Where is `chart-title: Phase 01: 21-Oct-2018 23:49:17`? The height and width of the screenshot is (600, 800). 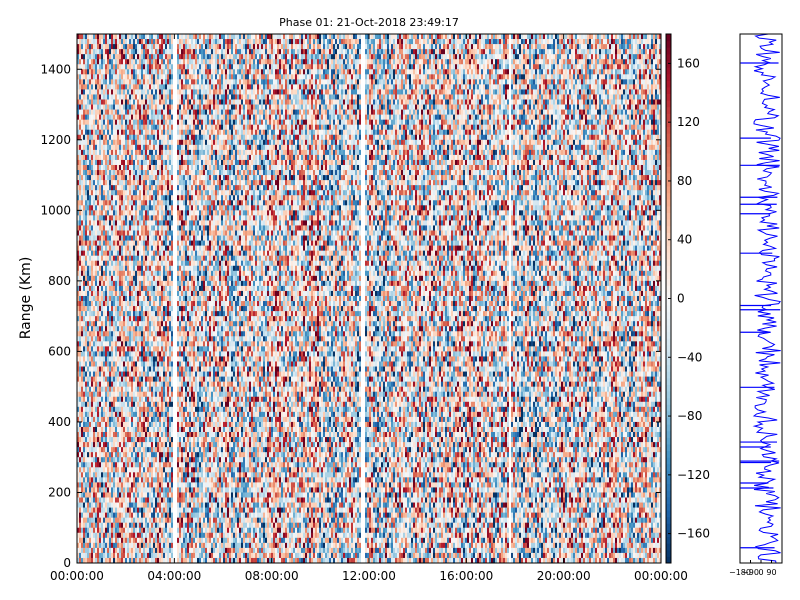 chart-title: Phase 01: 21-Oct-2018 23:49:17 is located at coordinates (369, 22).